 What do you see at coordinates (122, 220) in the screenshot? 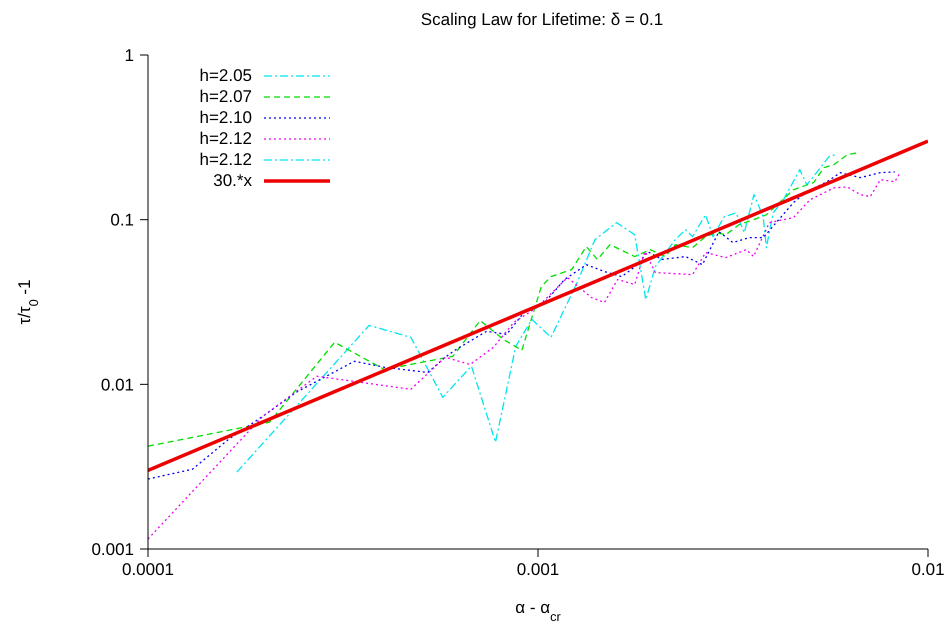
I see `y-tick-label: 0.1` at bounding box center [122, 220].